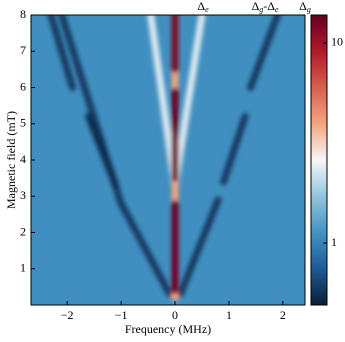 The height and width of the screenshot is (342, 345). I want to click on x-tick-label: −1, so click(121, 315).